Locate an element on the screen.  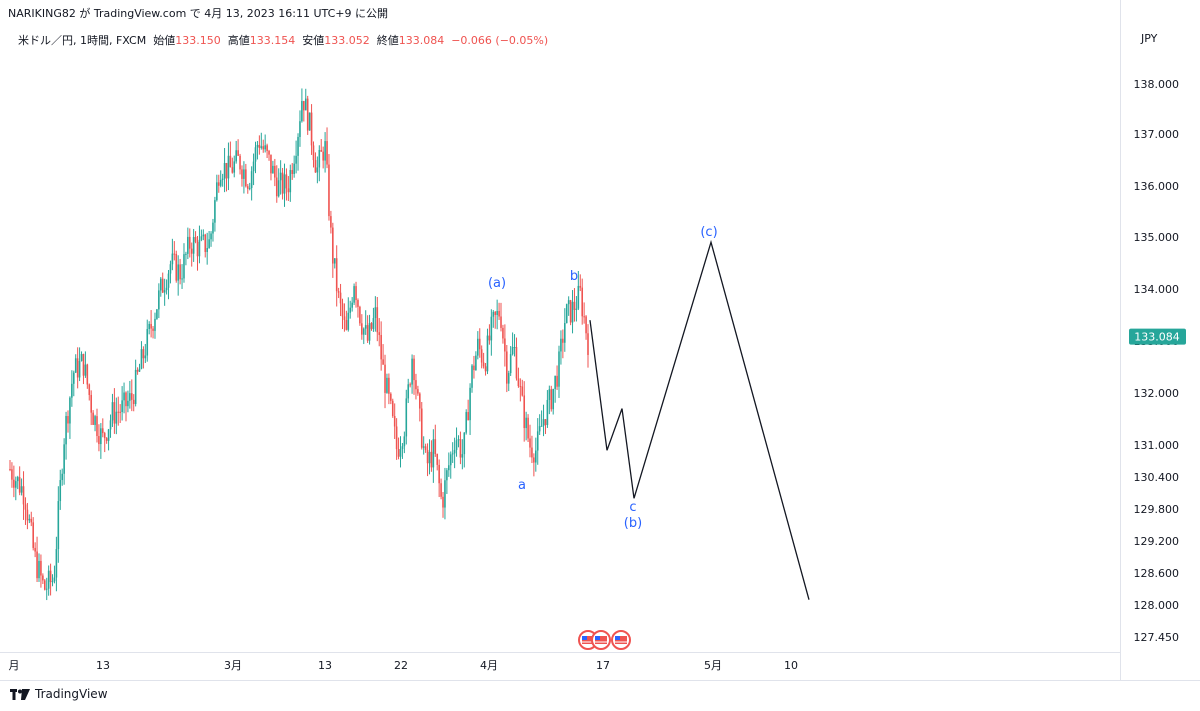
price-tick-label: 138.000 is located at coordinates (1157, 84).